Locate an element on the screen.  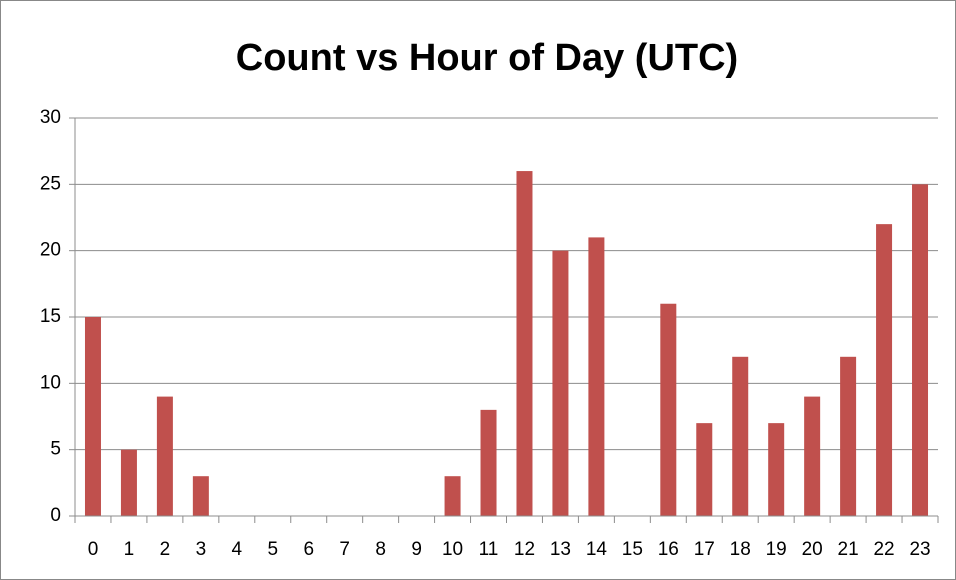
y-tick-label: 25 is located at coordinates (50, 183).